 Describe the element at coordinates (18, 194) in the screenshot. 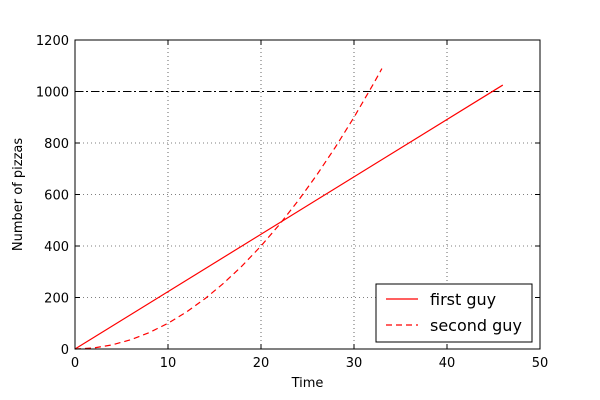

I see `y-axis-label: Number of pizzas` at that location.